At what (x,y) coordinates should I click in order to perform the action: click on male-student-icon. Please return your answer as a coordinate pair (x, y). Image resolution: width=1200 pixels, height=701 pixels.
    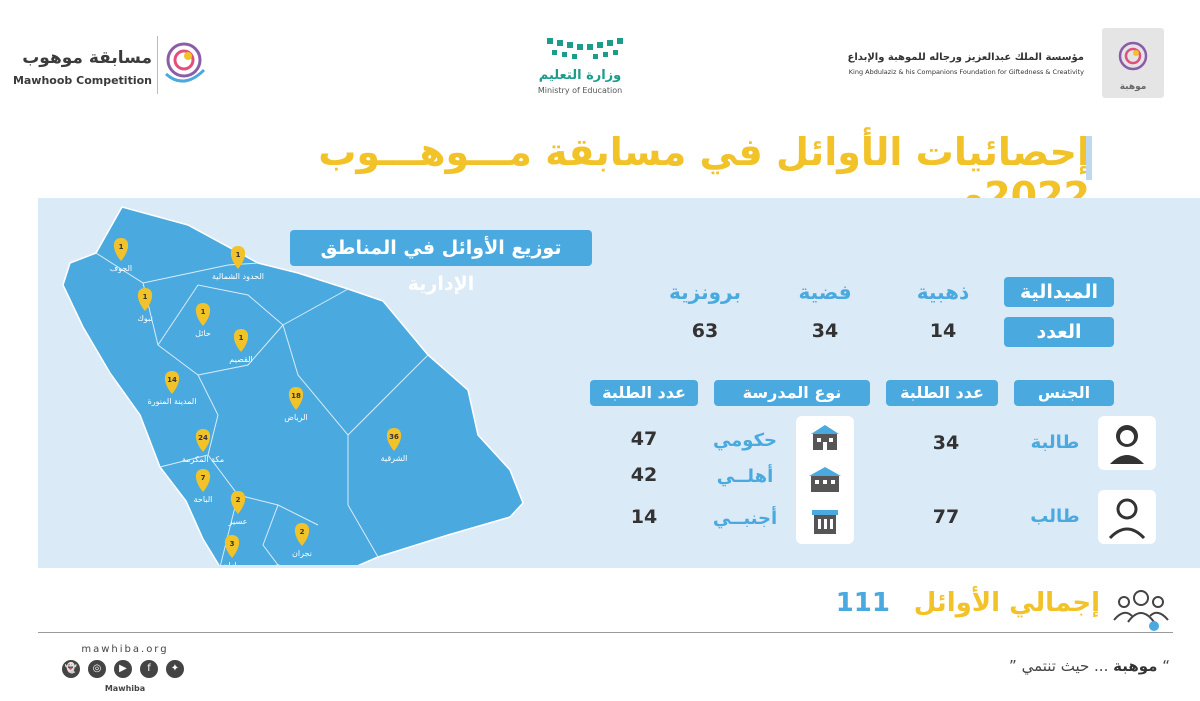
    Looking at the image, I should click on (1127, 519).